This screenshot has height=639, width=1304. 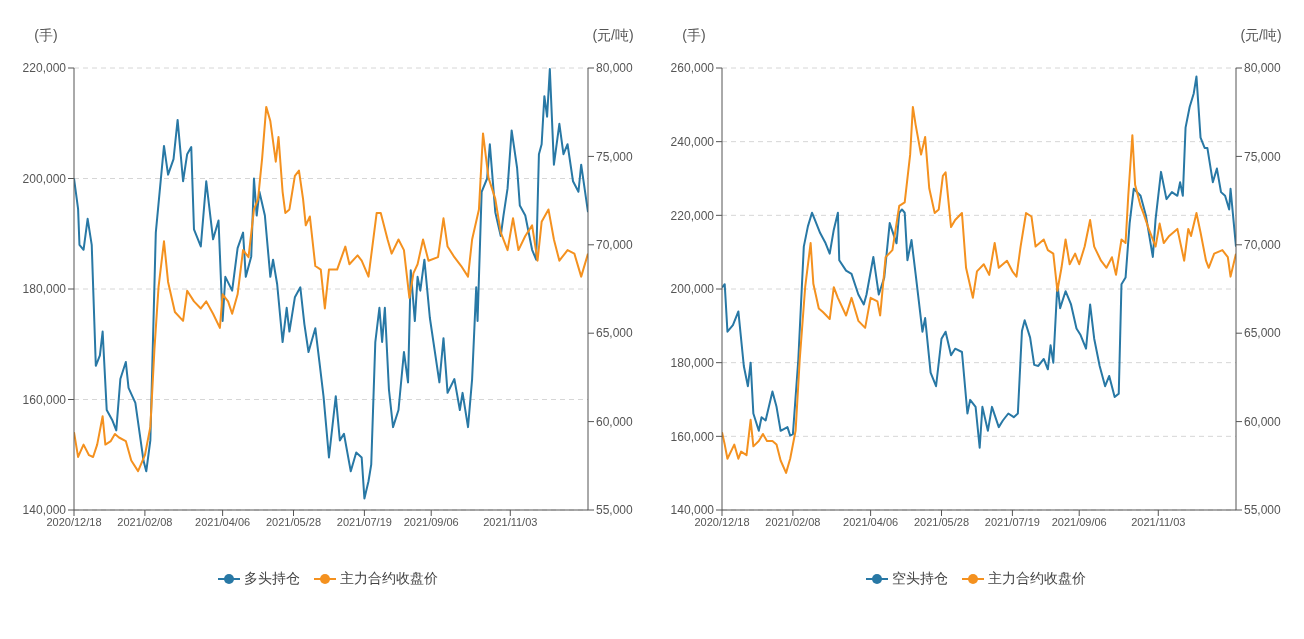 What do you see at coordinates (692, 68) in the screenshot?
I see `y-tick-label: 260,000` at bounding box center [692, 68].